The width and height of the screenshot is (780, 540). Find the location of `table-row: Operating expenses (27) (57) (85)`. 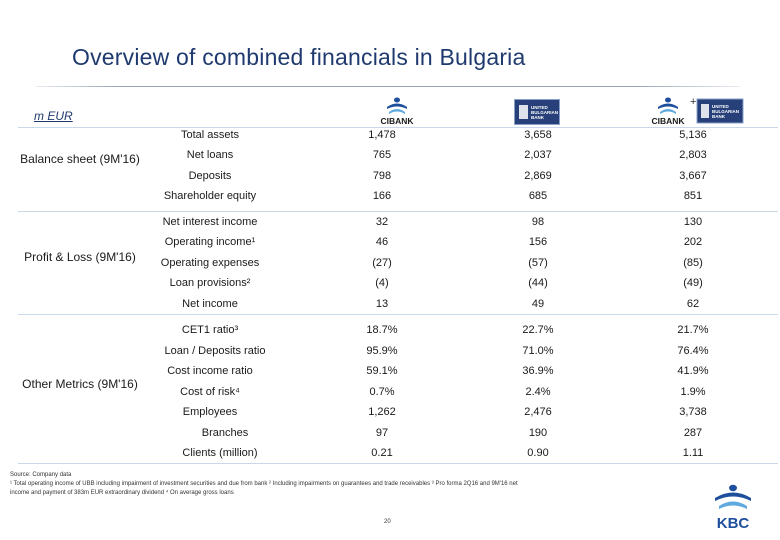

table-row: Operating expenses (27) (57) (85) is located at coordinates (460, 266).